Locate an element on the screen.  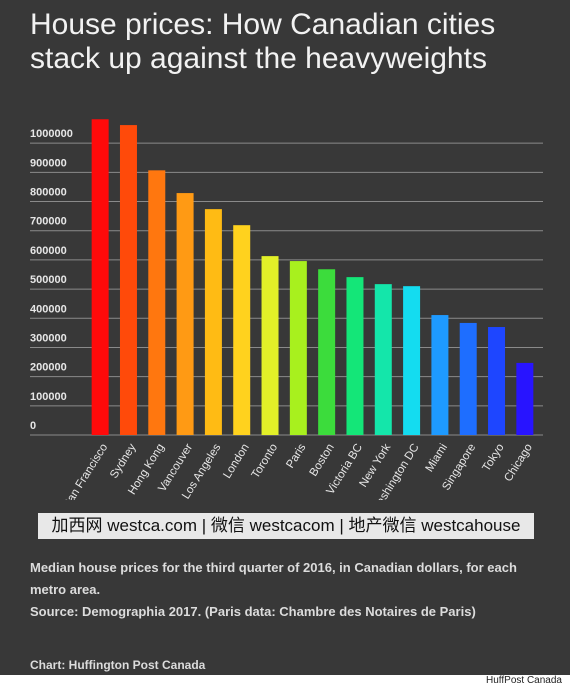
x-tick-label: San Francisco is located at coordinates (85, 471).